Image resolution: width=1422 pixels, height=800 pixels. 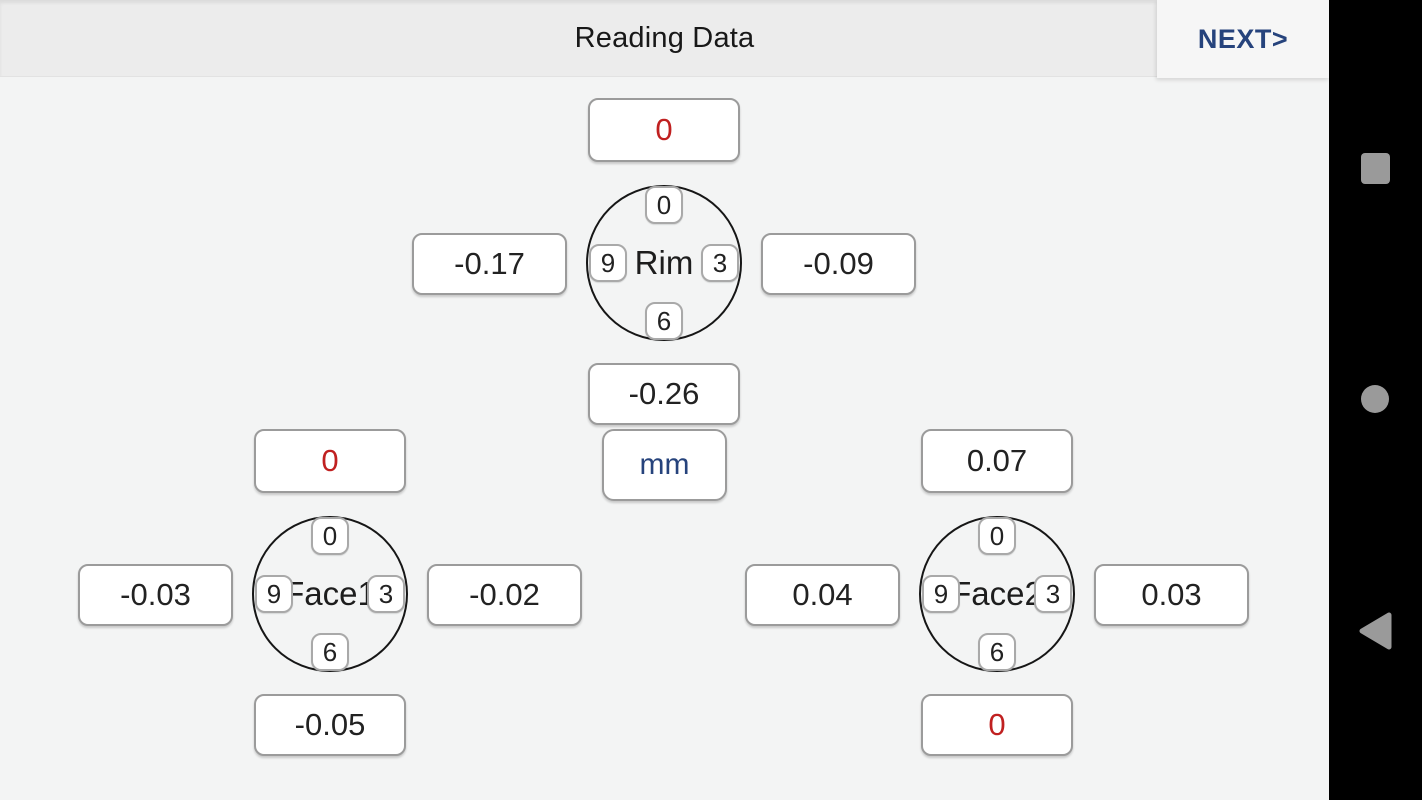 I want to click on face2-value-right: 0.03, so click(x=1171, y=595).